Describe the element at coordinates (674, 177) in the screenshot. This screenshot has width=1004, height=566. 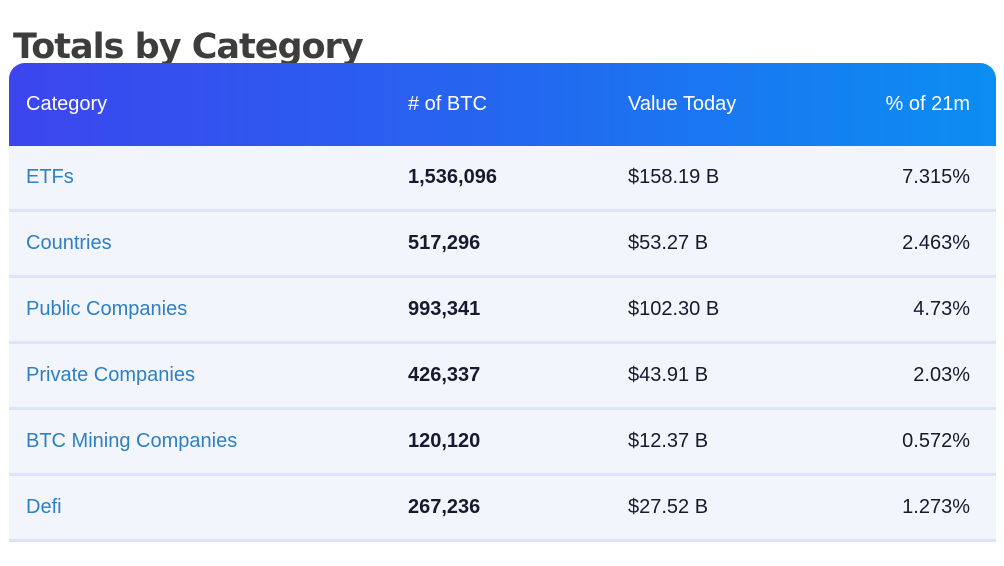
I see `value-today-value: $158.19 B` at that location.